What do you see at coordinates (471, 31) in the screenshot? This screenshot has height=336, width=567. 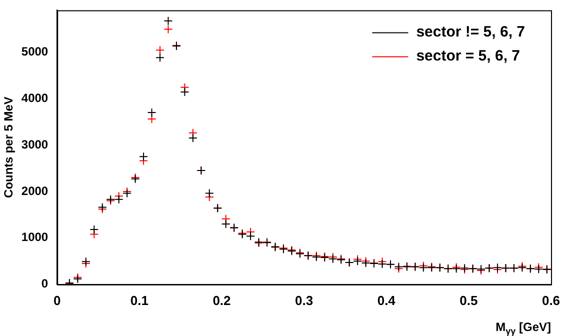 I see `legend-label: sector != 5, 6, 7` at bounding box center [471, 31].